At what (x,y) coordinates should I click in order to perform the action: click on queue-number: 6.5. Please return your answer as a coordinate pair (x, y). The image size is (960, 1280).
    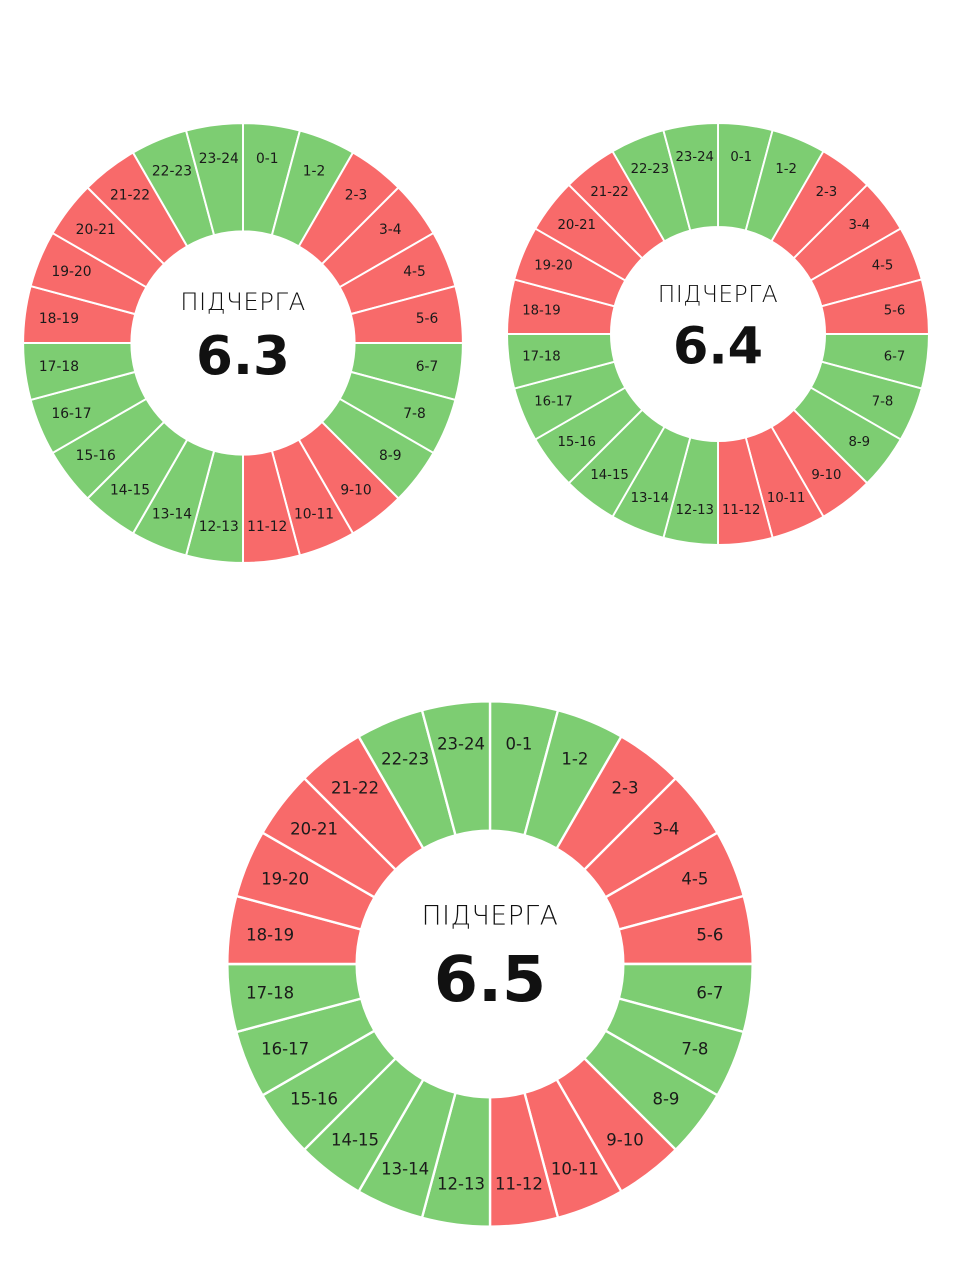
    Looking at the image, I should click on (490, 979).